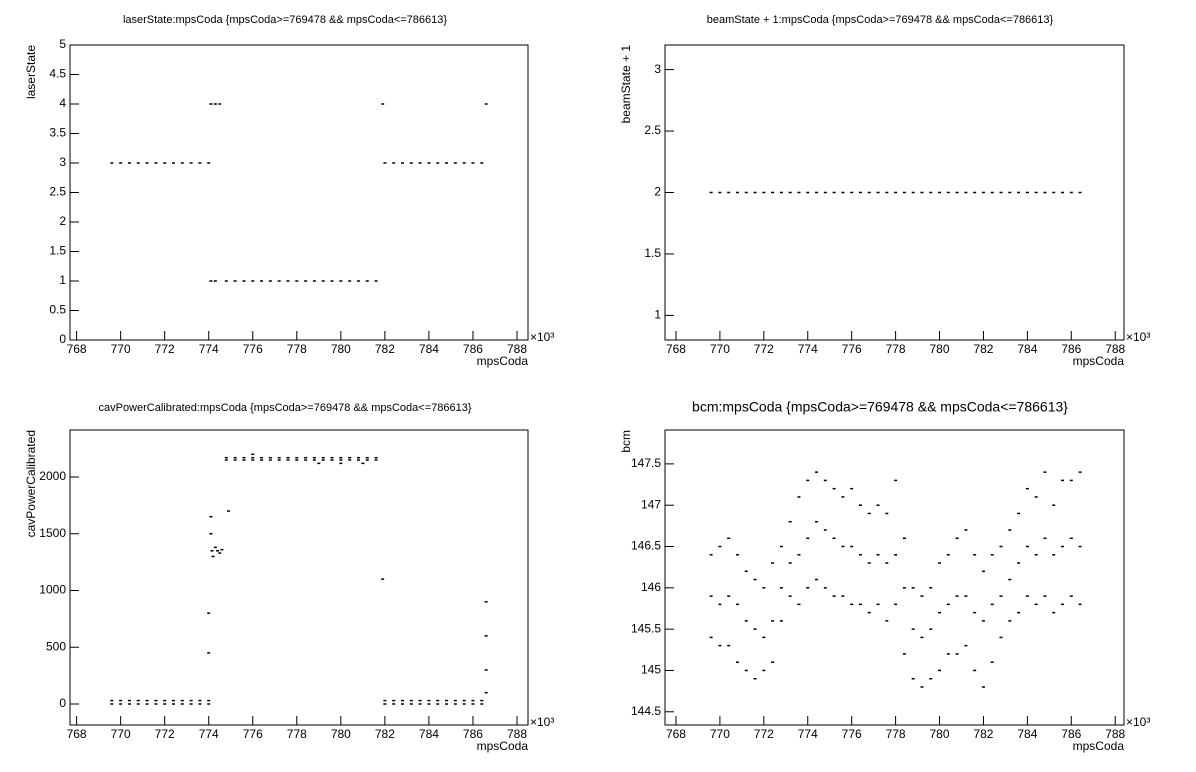 The image size is (1196, 772). Describe the element at coordinates (646, 463) in the screenshot. I see `y-tick-label: 147.5` at that location.